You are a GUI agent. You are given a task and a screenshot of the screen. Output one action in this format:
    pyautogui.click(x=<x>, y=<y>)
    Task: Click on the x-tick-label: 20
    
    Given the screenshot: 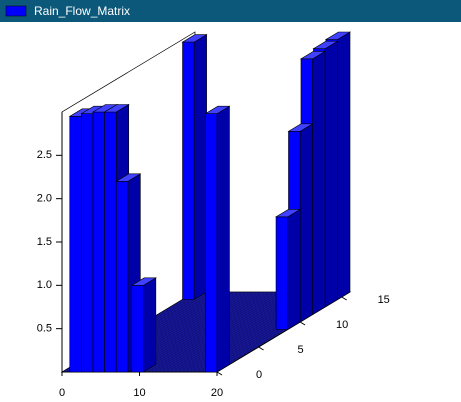 What is the action you would take?
    pyautogui.click(x=217, y=393)
    